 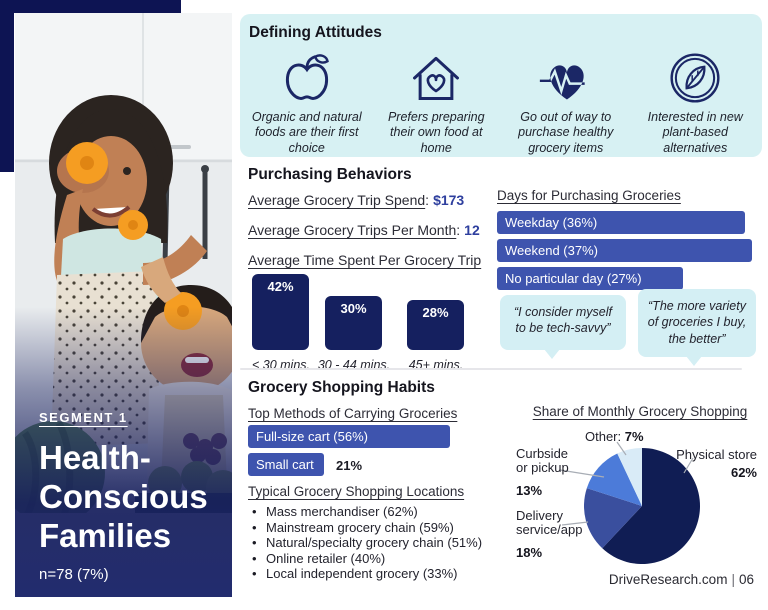 I want to click on bar-label: Weekend (37%), so click(x=551, y=250).